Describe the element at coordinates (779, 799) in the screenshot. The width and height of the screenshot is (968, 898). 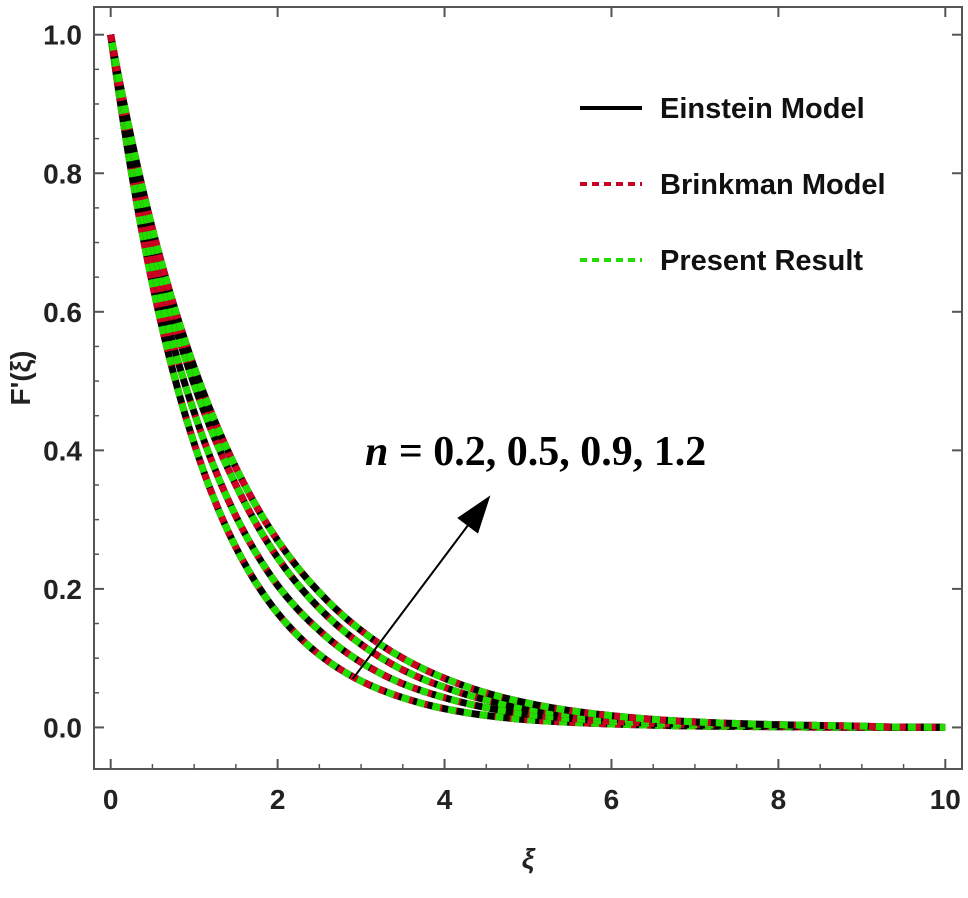
I see `x-tick-label: 8` at that location.